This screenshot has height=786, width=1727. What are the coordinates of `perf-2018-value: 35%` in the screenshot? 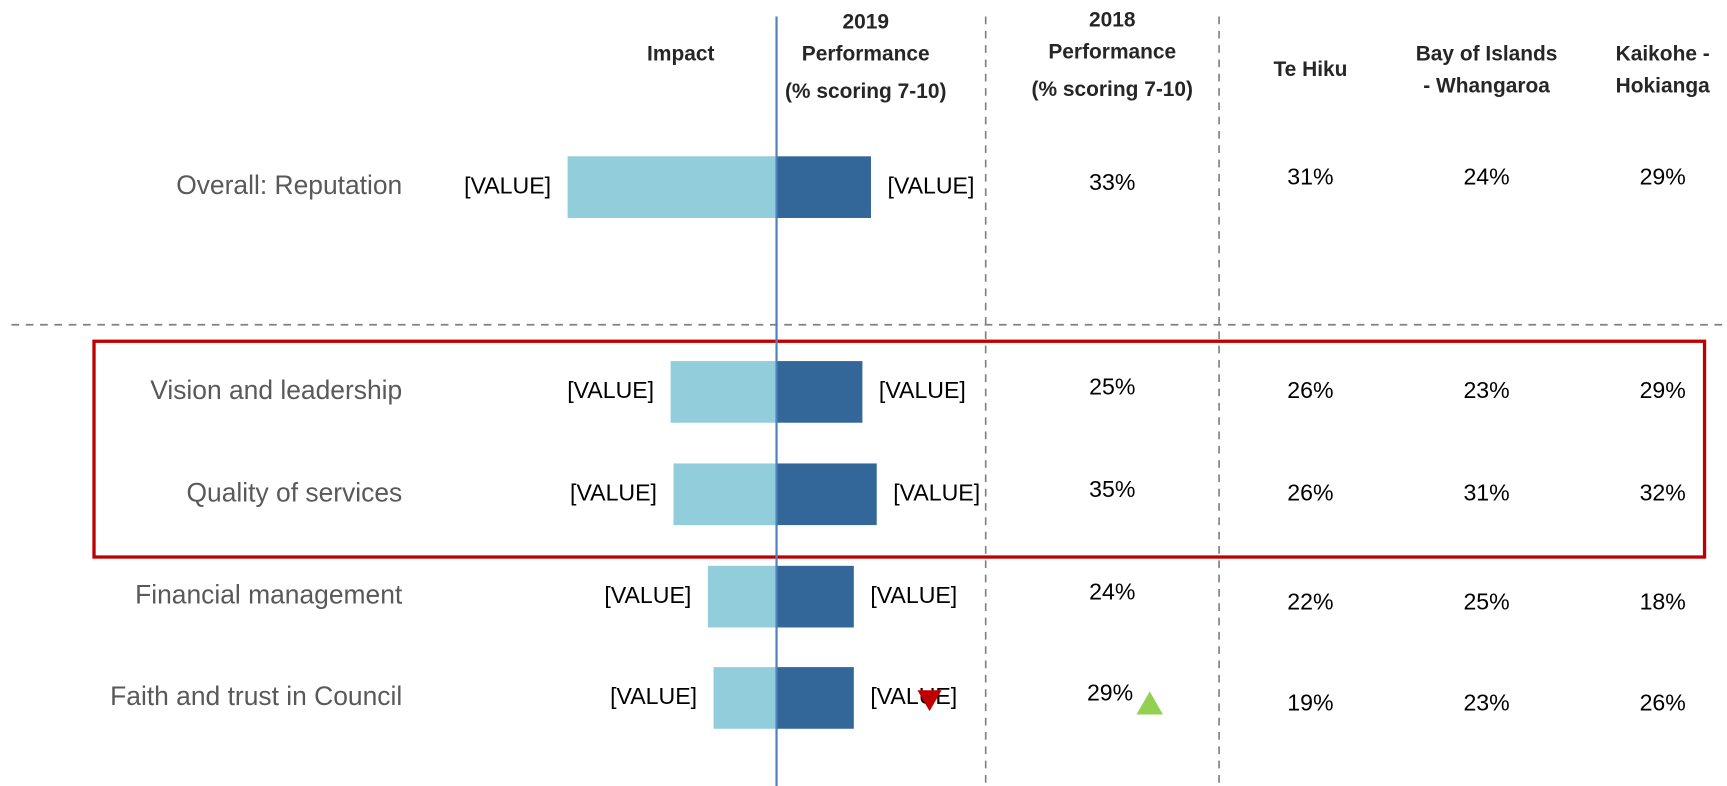 It's located at (1112, 489).